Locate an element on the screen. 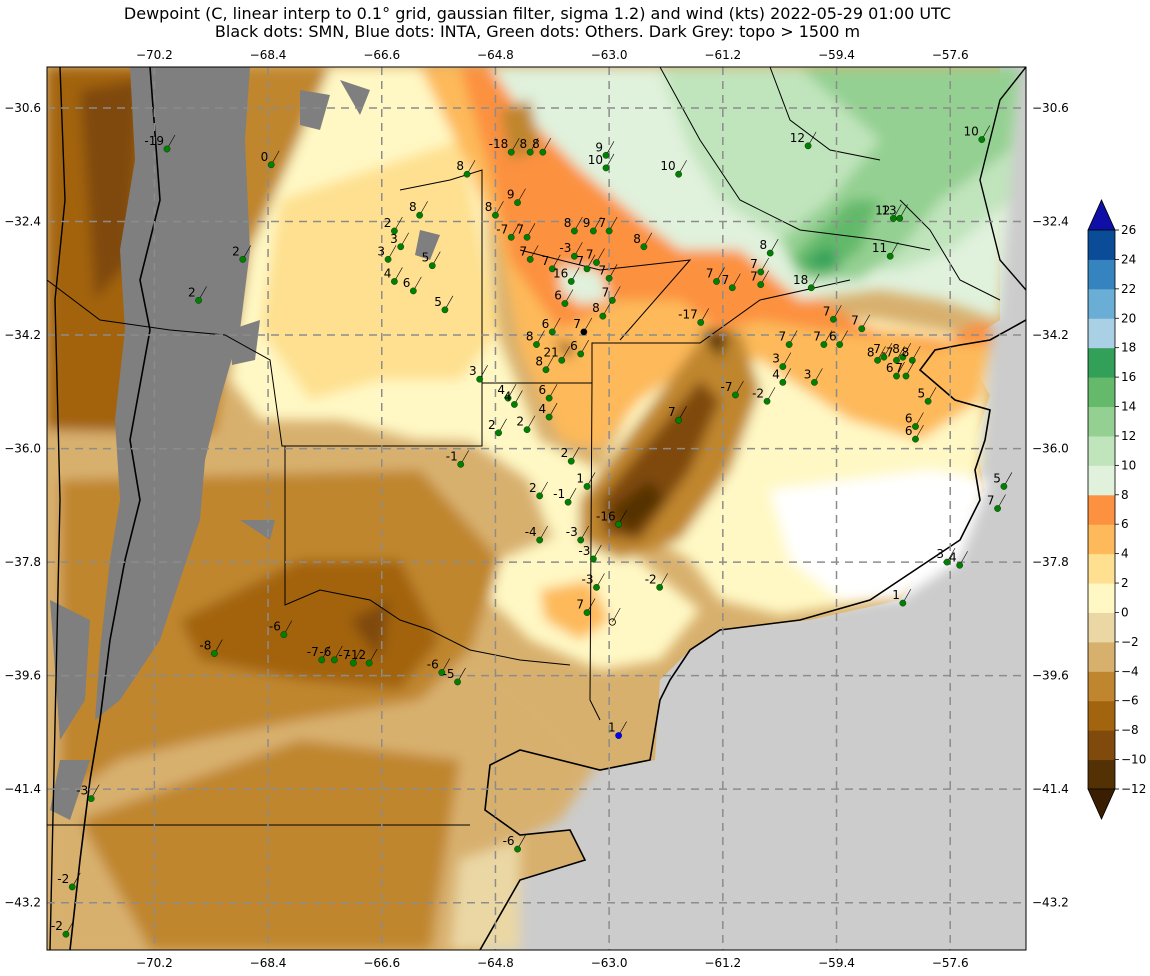  colorbar-tick-label: 24 is located at coordinates (1128, 259).